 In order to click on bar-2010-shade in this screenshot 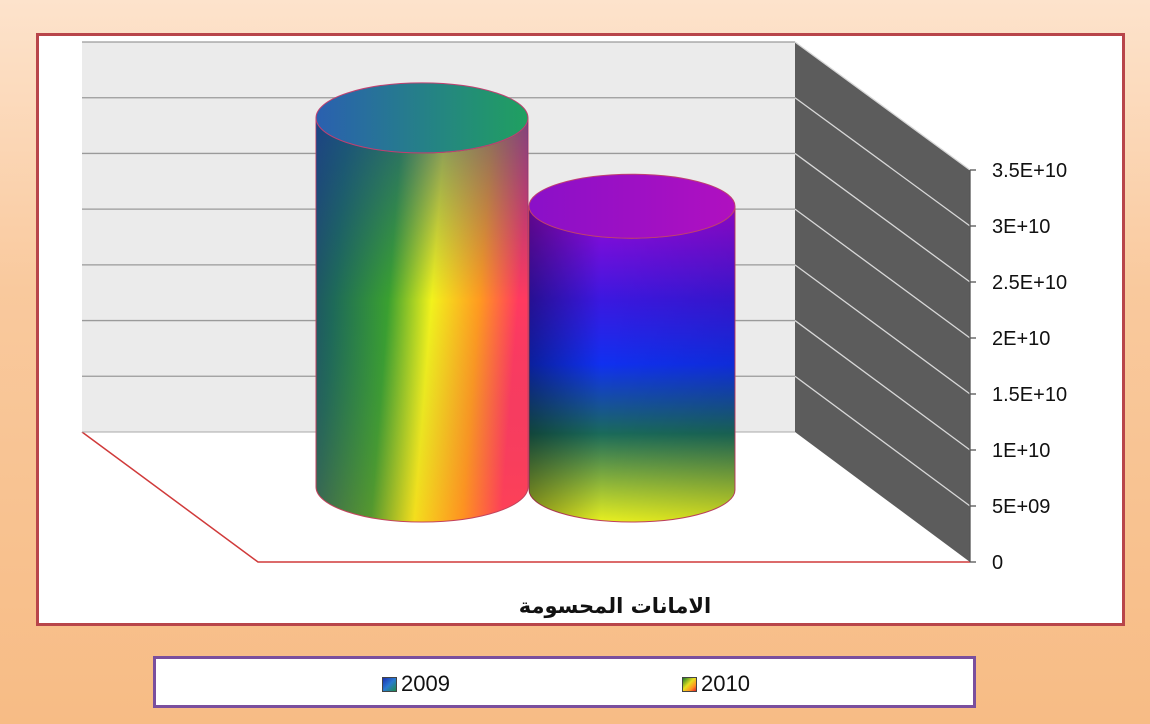, I will do `click(632, 364)`.